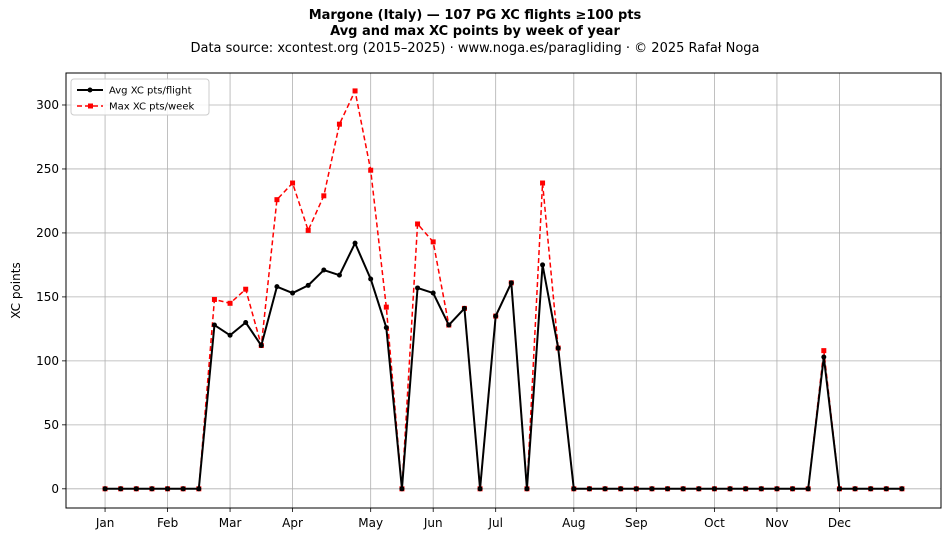 This screenshot has width=950, height=539. Describe the element at coordinates (292, 523) in the screenshot. I see `x-tick-label: Apr` at that location.